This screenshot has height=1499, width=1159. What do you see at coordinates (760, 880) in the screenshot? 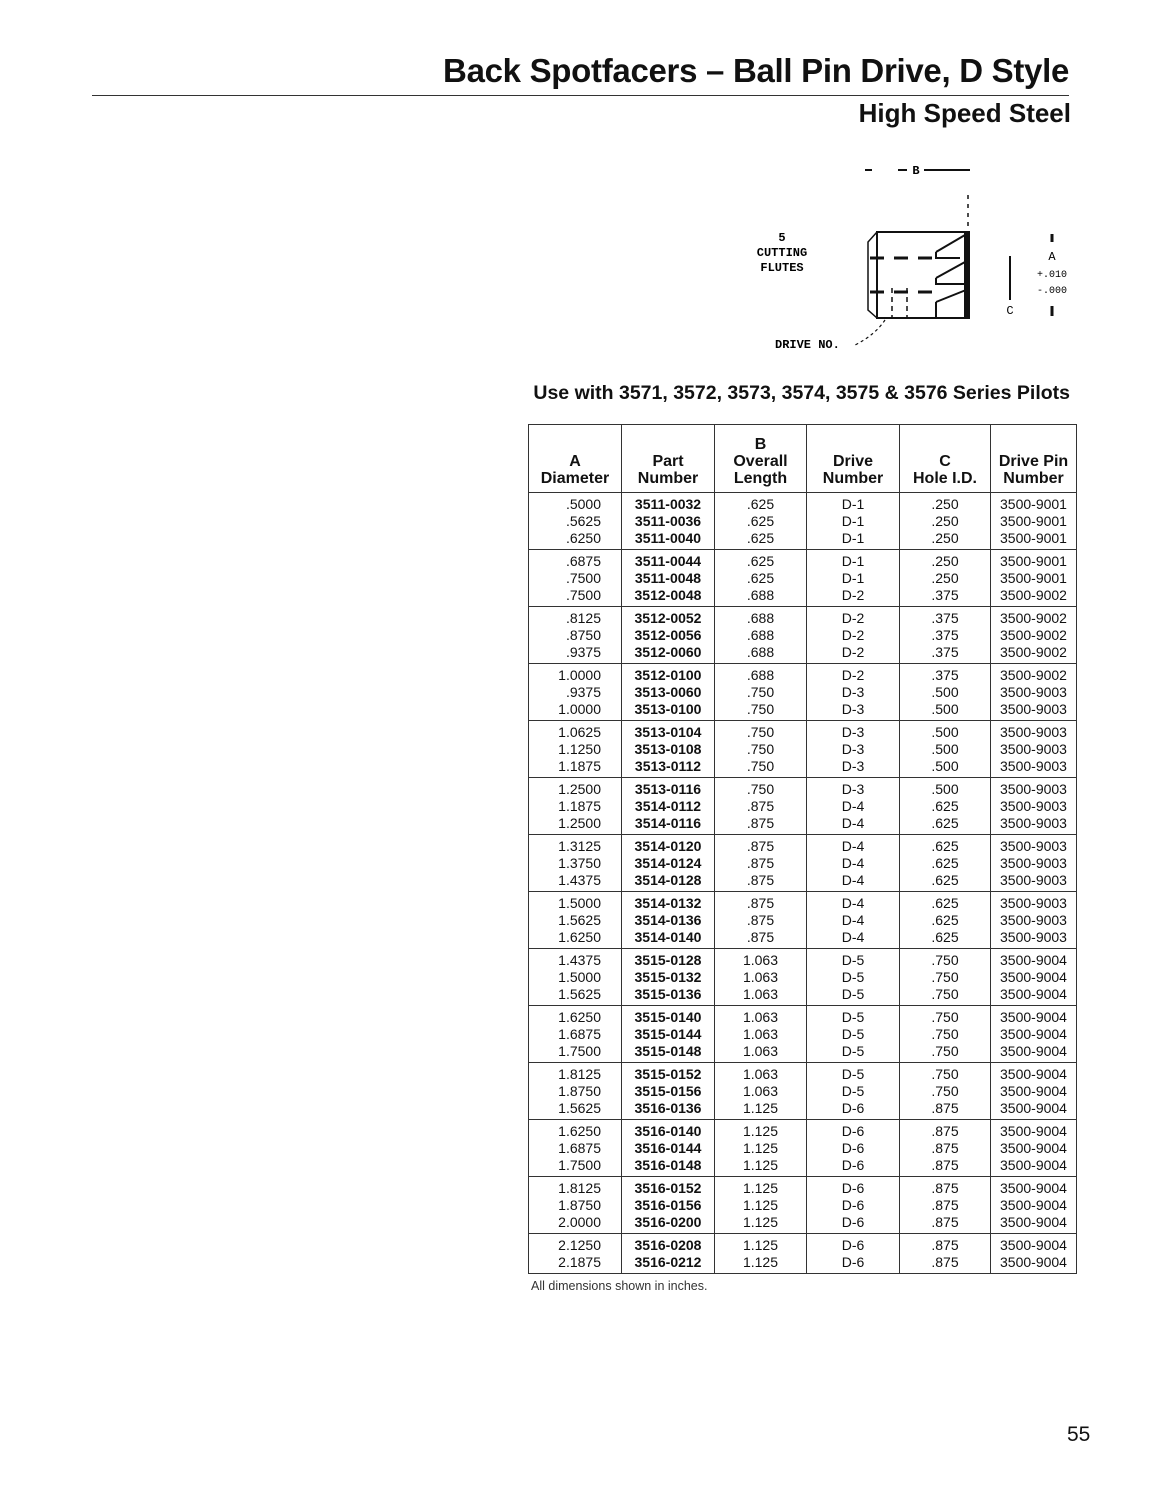
I see `value-overall-length: .875` at bounding box center [760, 880].